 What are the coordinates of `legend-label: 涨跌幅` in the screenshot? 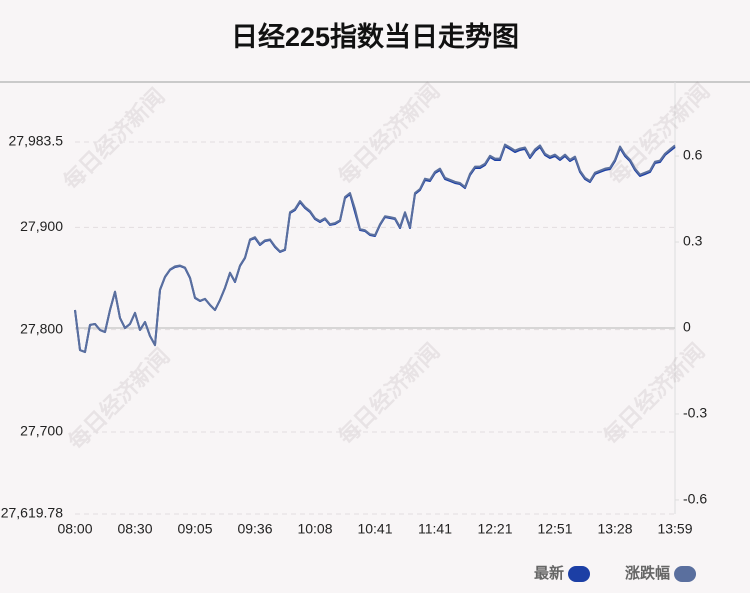 It's located at (647, 573).